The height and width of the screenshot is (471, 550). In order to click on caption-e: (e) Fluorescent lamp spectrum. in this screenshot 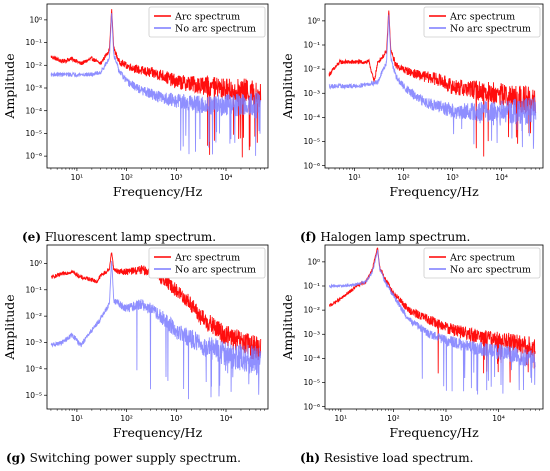, I will do `click(119, 237)`.